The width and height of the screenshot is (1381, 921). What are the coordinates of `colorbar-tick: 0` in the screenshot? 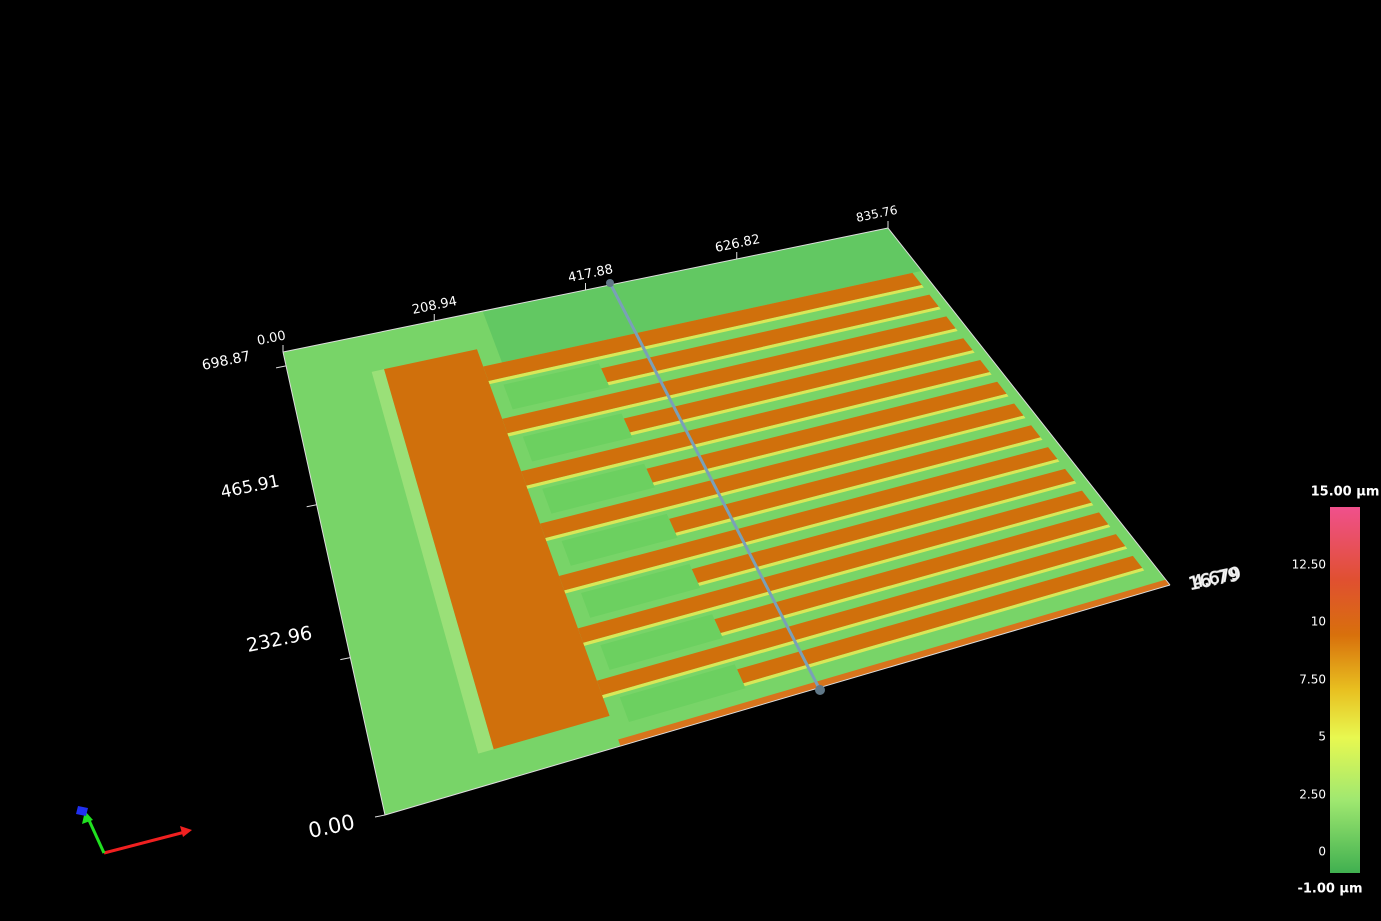 It's located at (1322, 852).